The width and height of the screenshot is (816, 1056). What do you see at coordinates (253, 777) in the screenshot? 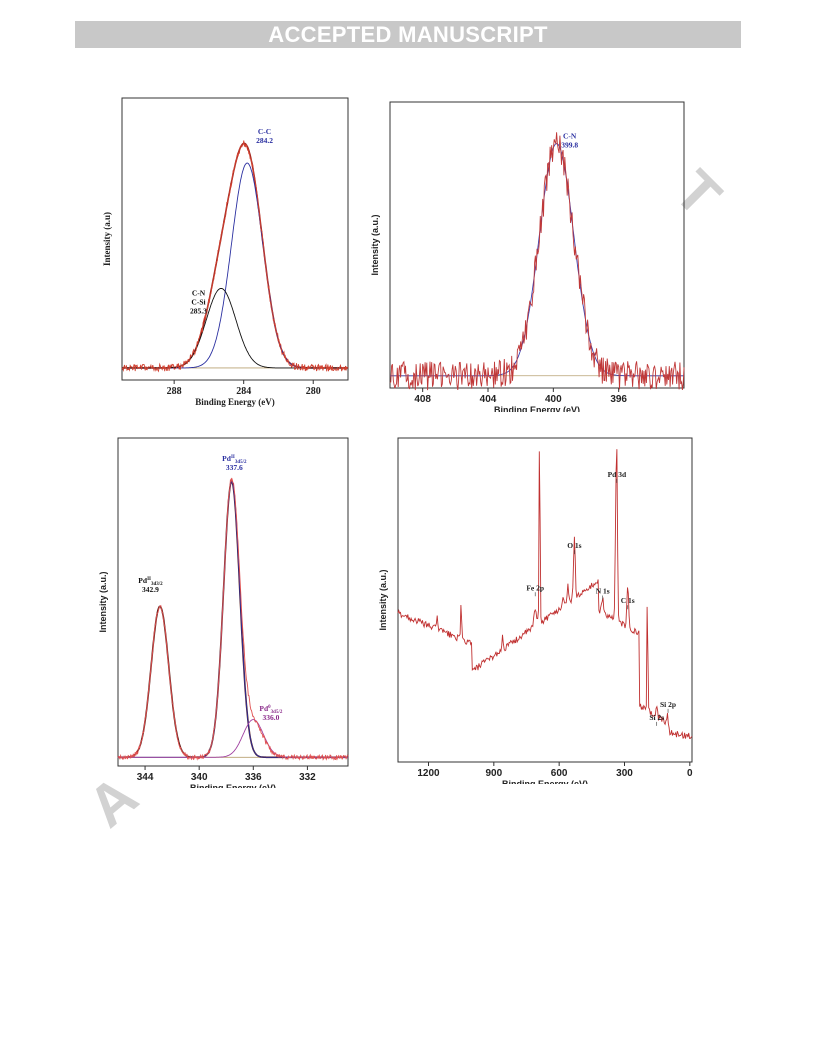
I see `x-tick-label: 336` at bounding box center [253, 777].